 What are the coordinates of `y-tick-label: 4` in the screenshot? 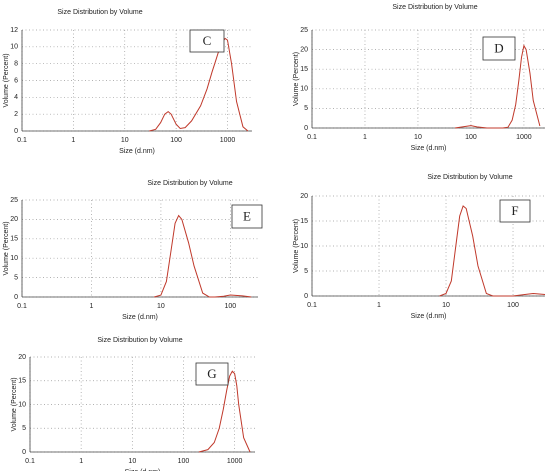 It's located at (16, 97).